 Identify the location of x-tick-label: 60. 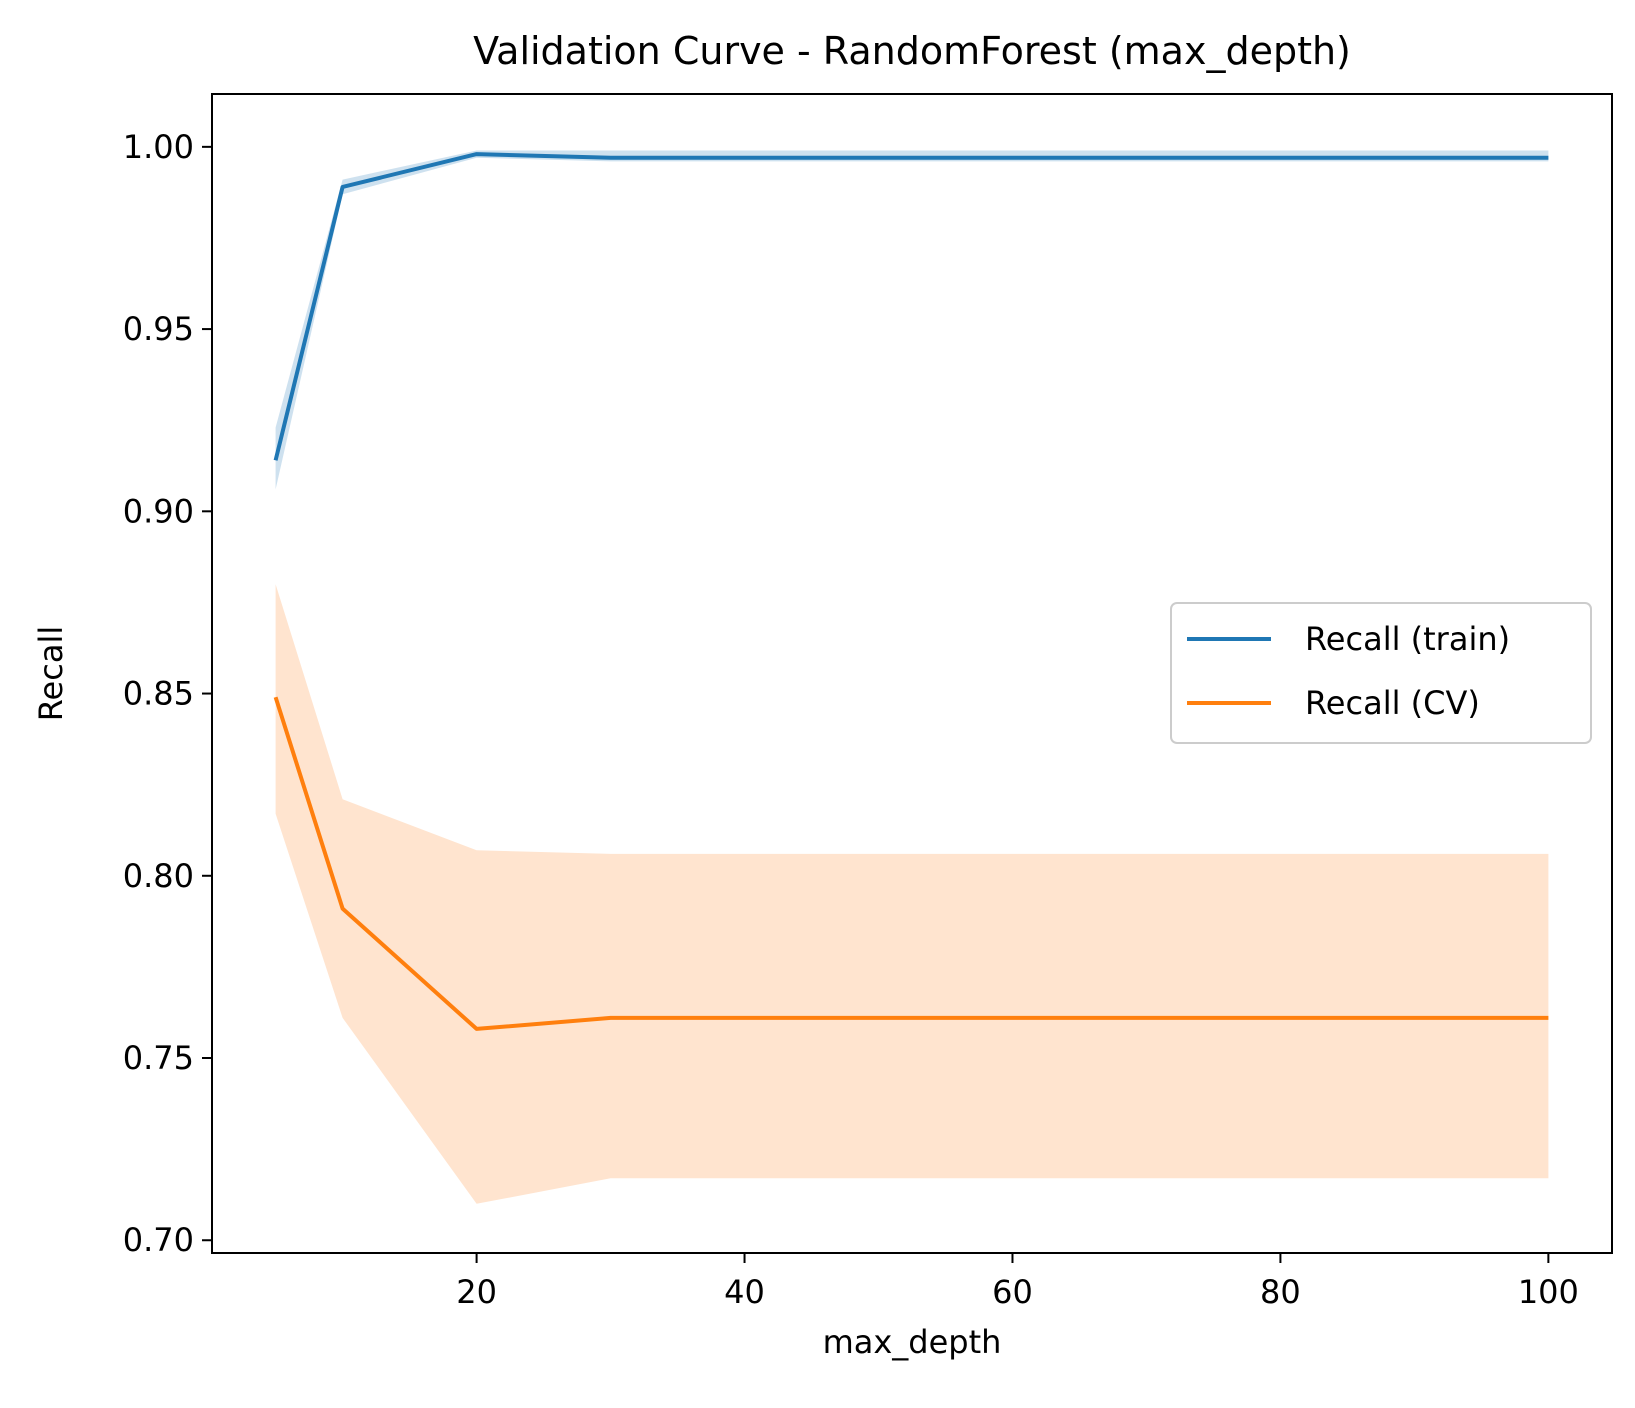
(1012, 1292).